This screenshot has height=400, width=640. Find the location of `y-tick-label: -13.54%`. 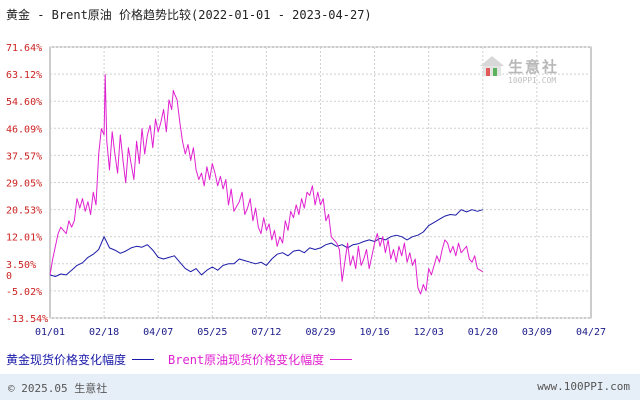

y-tick-label: -13.54% is located at coordinates (27, 319).